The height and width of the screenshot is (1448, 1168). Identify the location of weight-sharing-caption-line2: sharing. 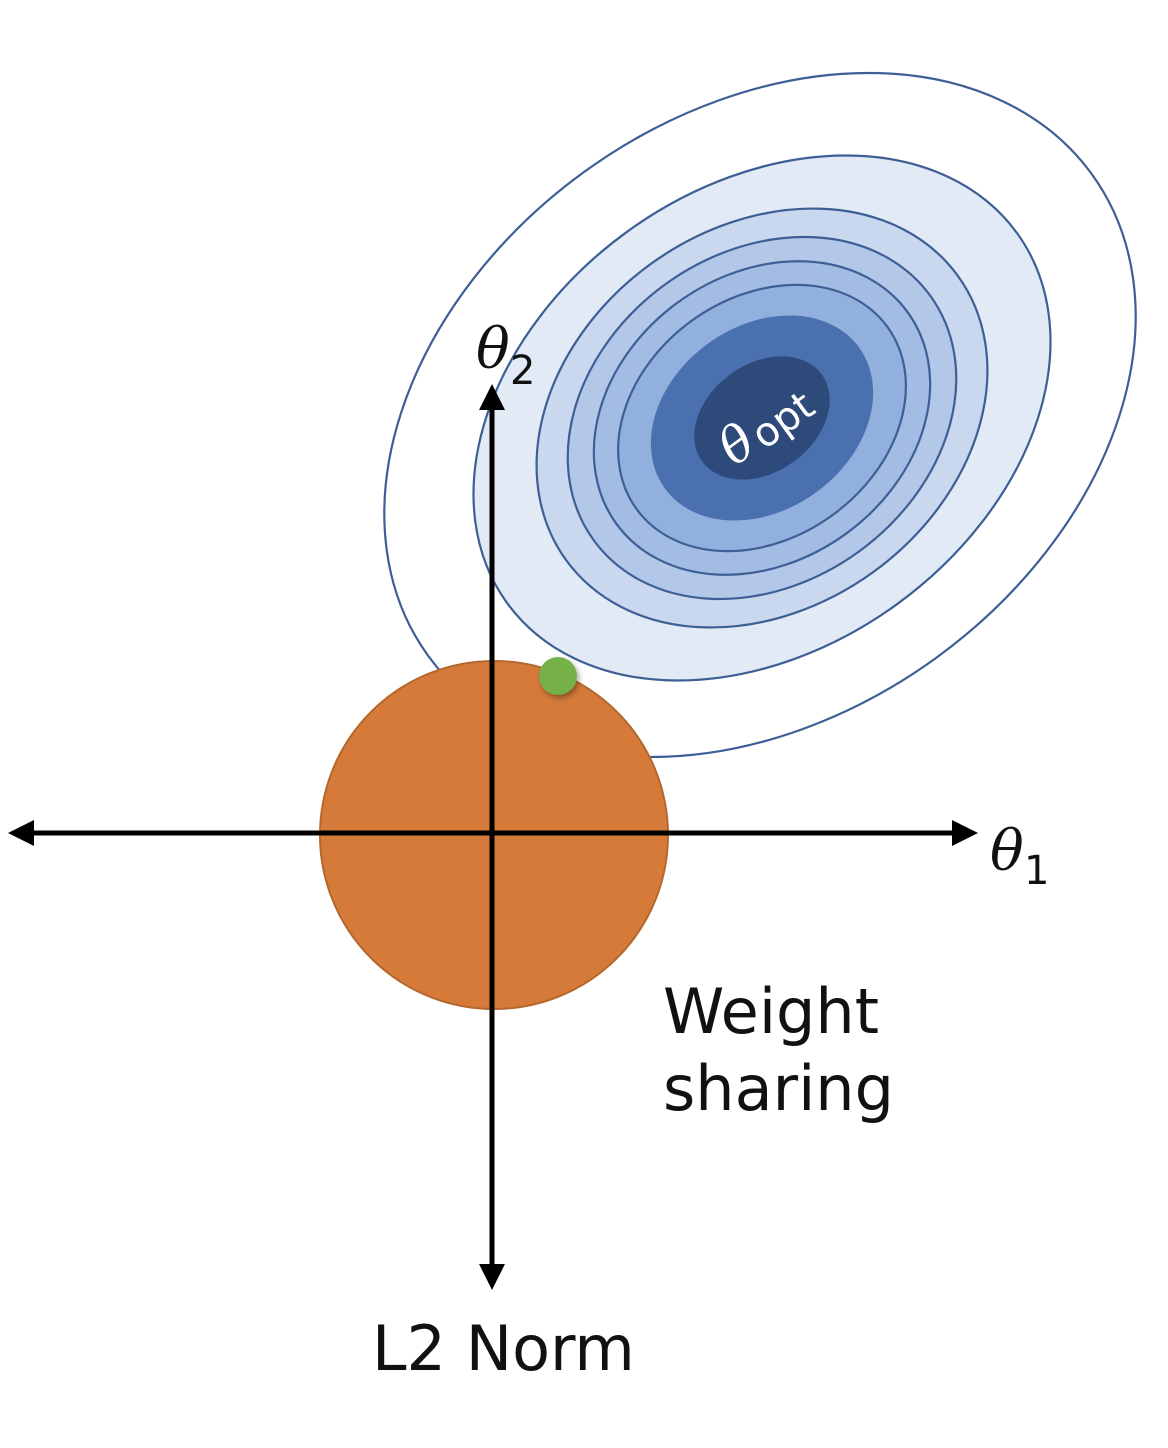
(778, 1088).